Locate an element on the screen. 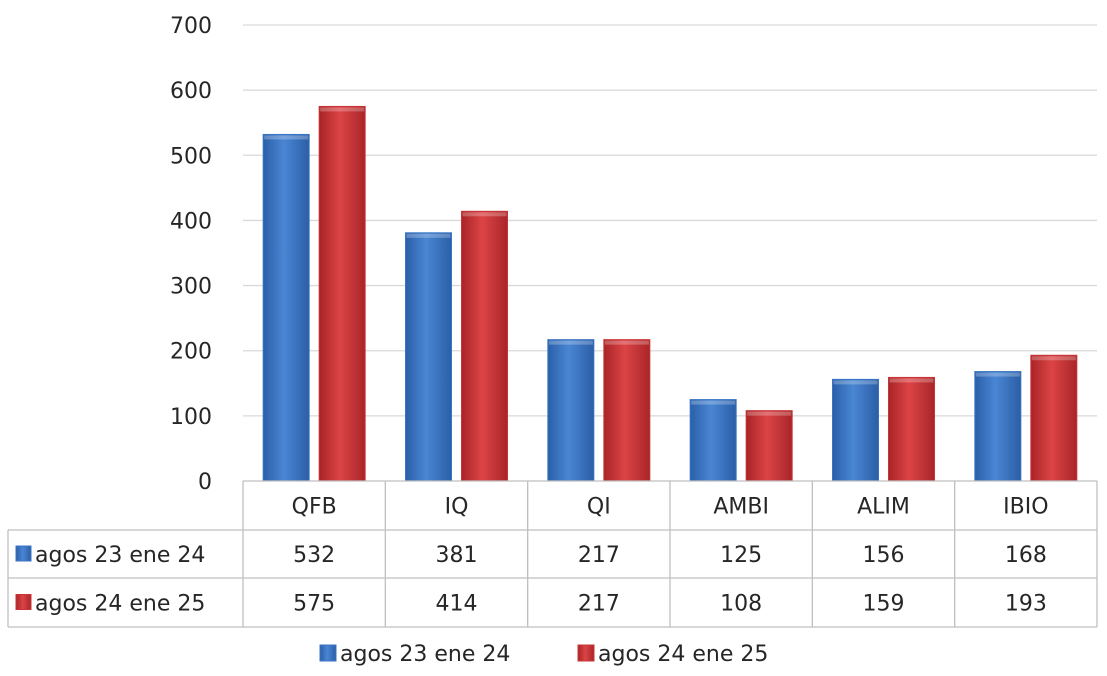 The width and height of the screenshot is (1107, 676). table-cell-value: 381 is located at coordinates (457, 555).